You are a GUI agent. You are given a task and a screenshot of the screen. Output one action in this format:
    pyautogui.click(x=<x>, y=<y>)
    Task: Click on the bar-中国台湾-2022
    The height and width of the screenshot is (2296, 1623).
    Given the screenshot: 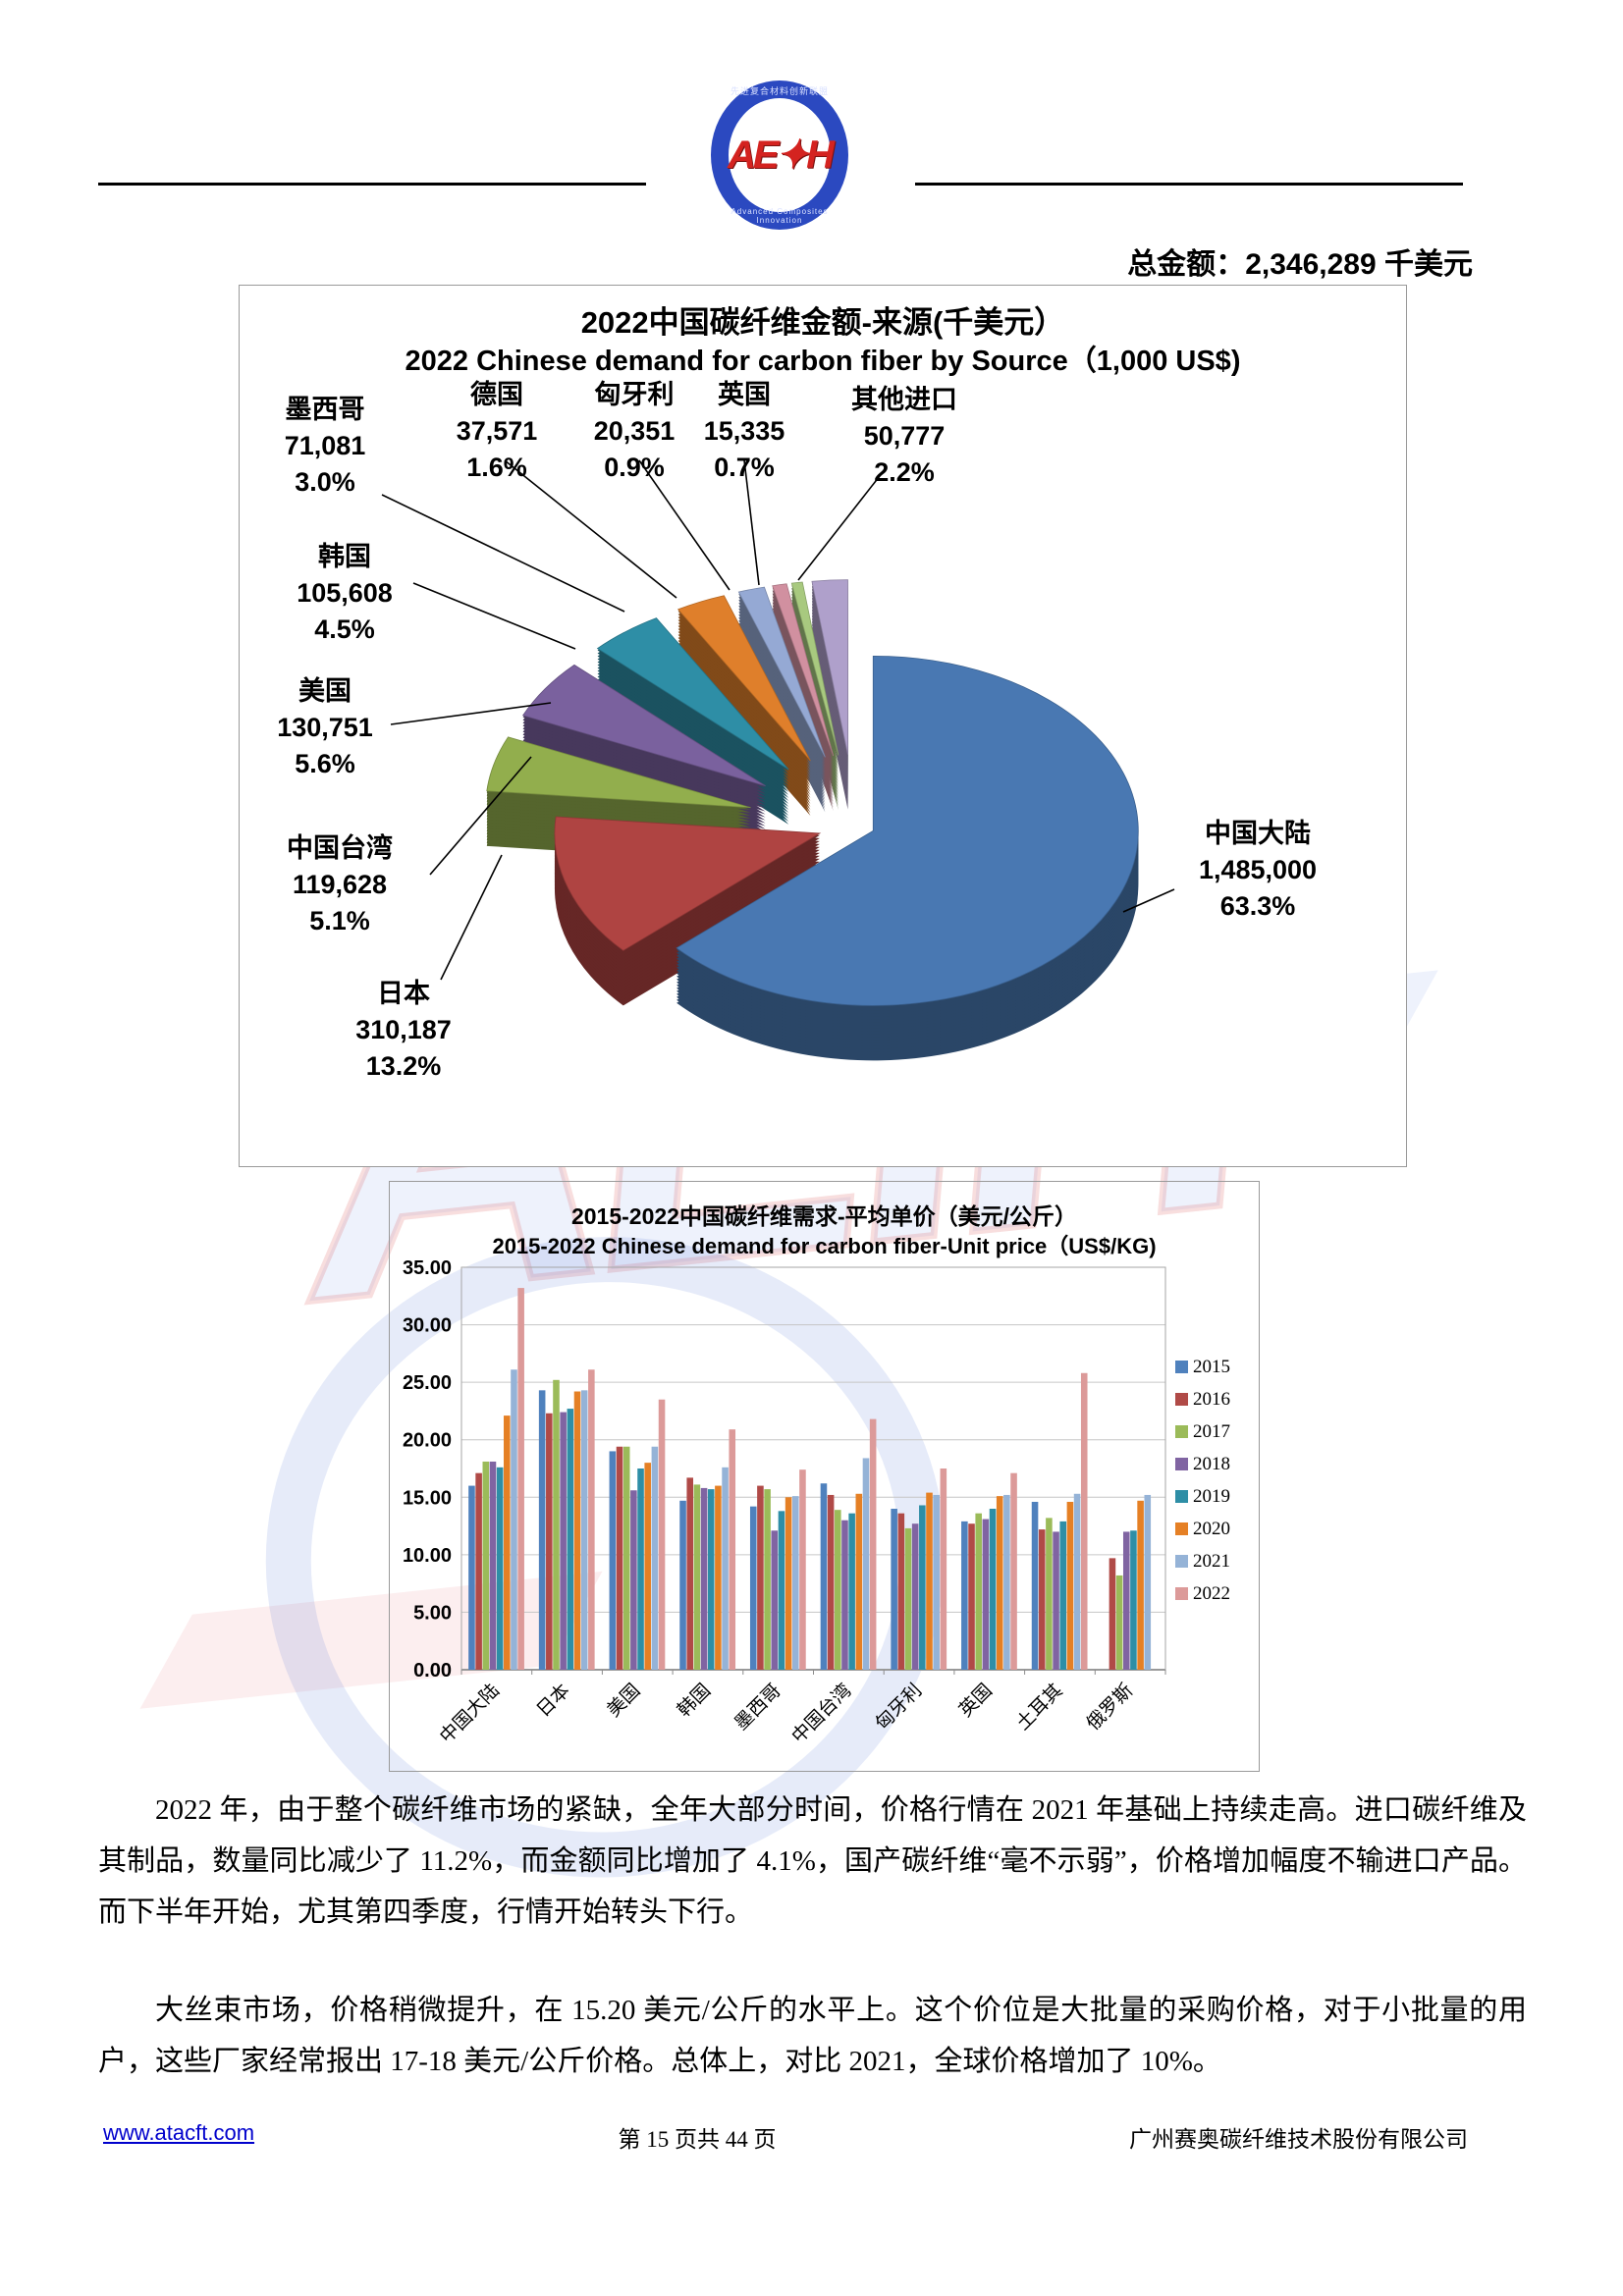 What is the action you would take?
    pyautogui.click(x=873, y=1544)
    